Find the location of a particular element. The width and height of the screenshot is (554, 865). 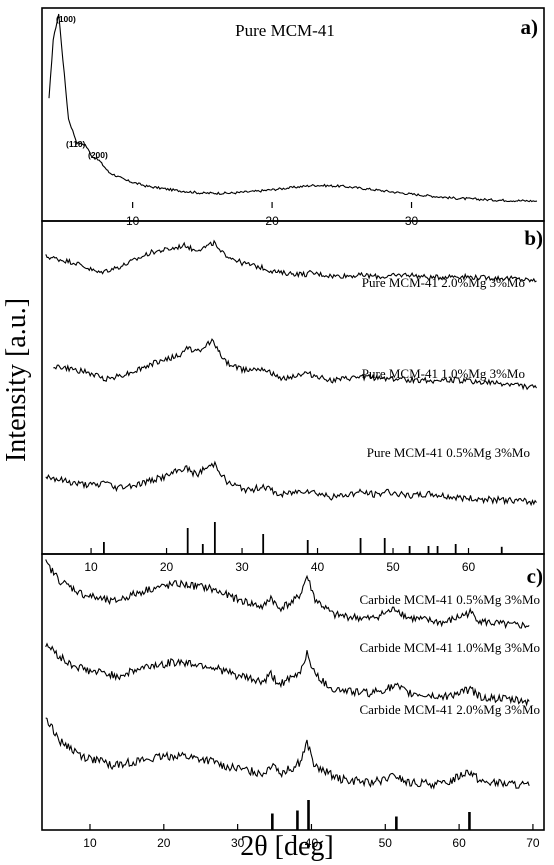

peak-annotation: (110) is located at coordinates (76, 144).